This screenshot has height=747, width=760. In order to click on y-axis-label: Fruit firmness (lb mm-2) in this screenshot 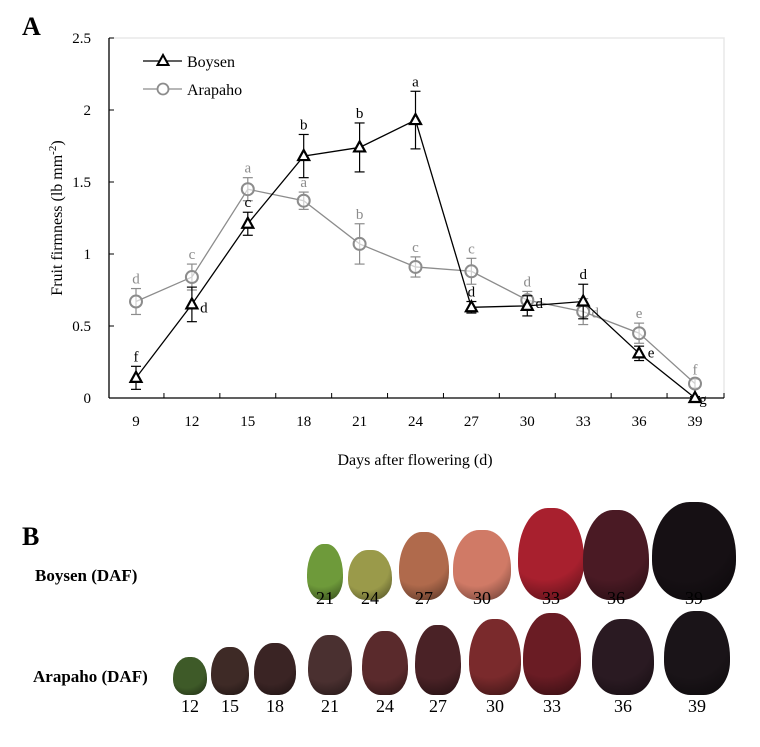, I will do `click(56, 217)`.